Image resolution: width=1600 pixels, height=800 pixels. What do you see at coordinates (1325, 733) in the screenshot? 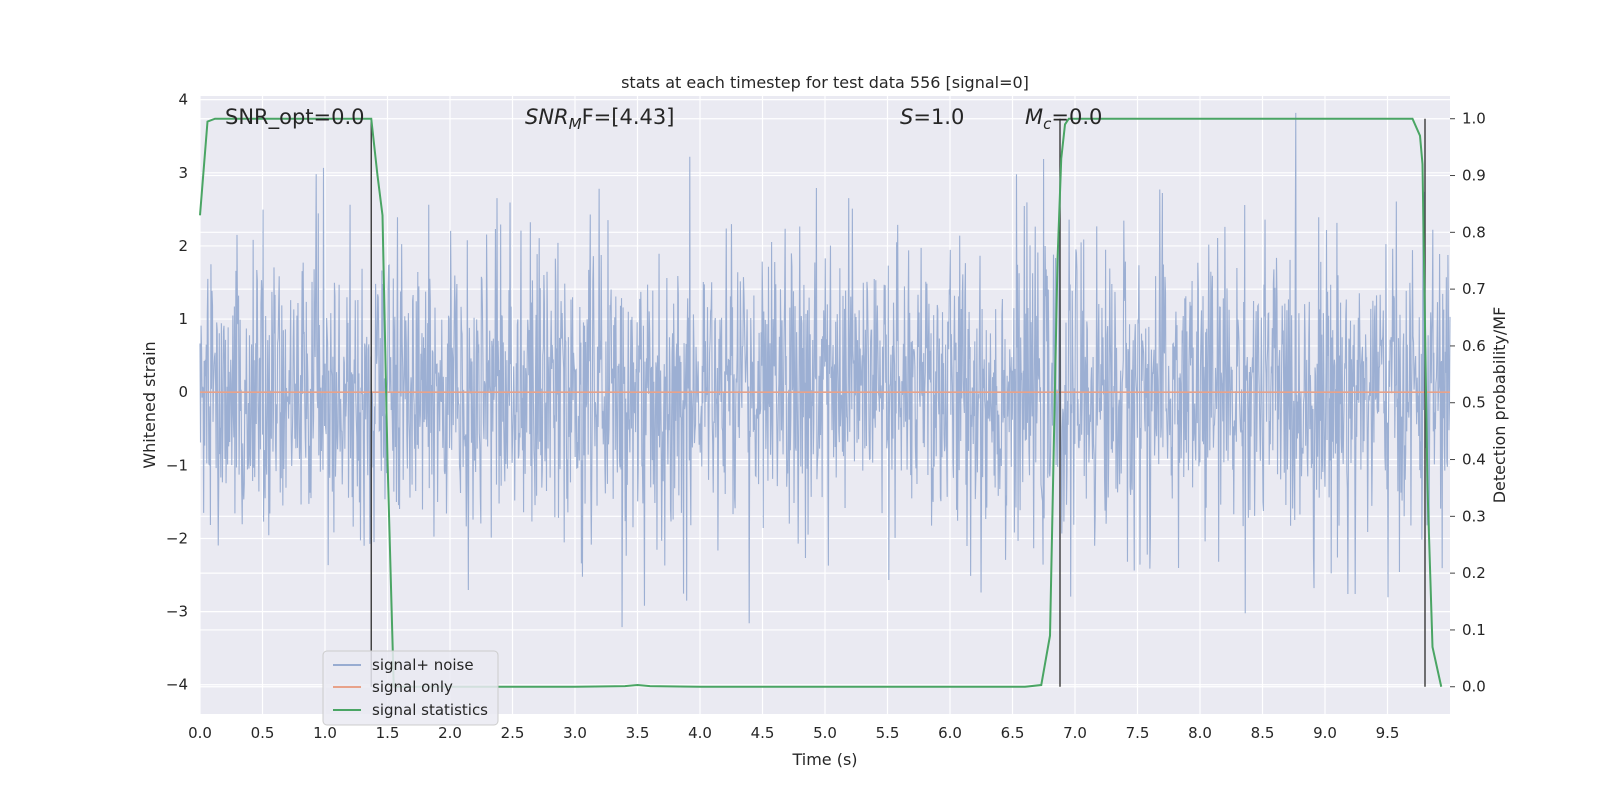
I see `x-tick-label: 9.0` at bounding box center [1325, 733].